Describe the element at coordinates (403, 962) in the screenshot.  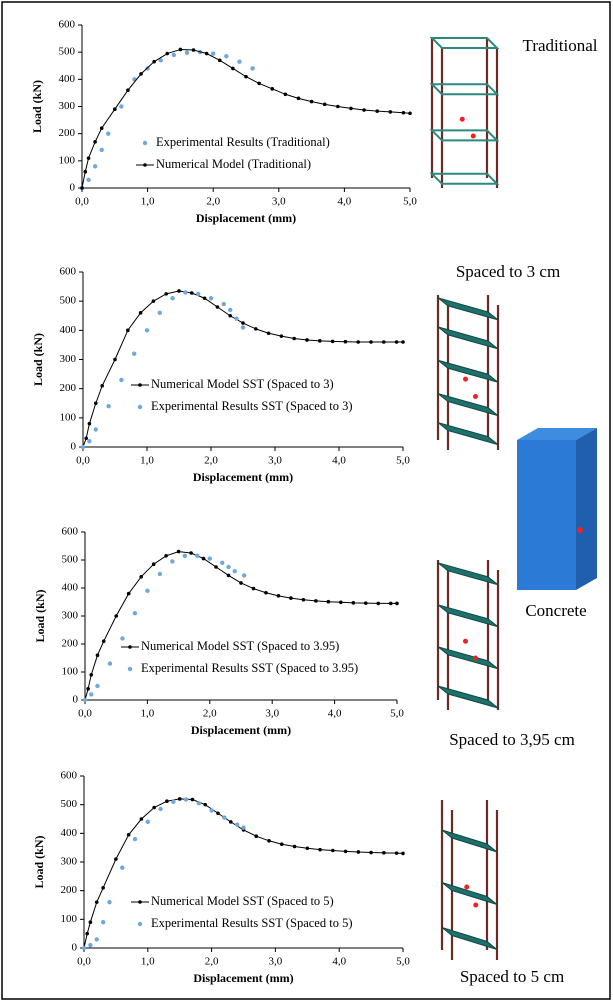
I see `x-tick-label: 5,0` at that location.